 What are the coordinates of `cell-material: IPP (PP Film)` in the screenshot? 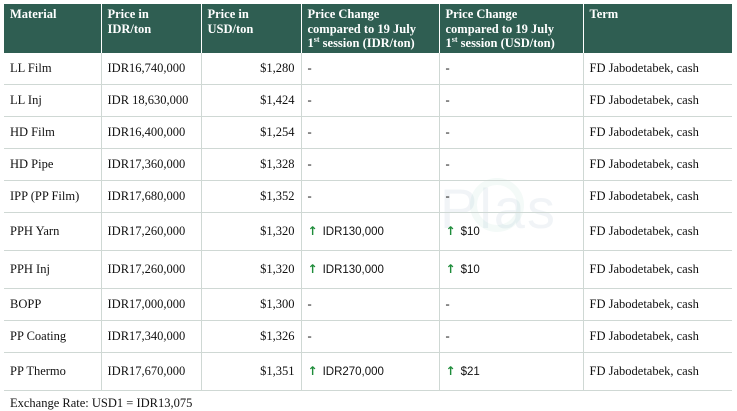 It's located at (53, 196).